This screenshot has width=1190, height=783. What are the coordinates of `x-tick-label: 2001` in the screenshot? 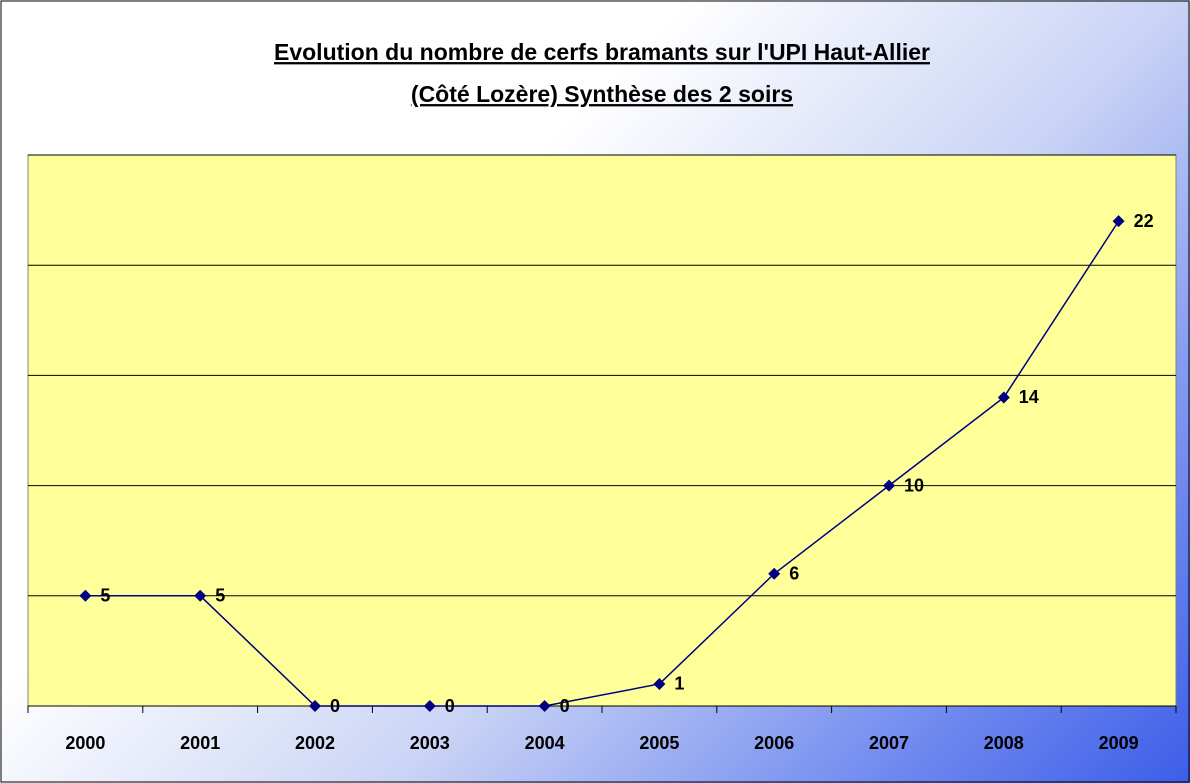 It's located at (200, 743).